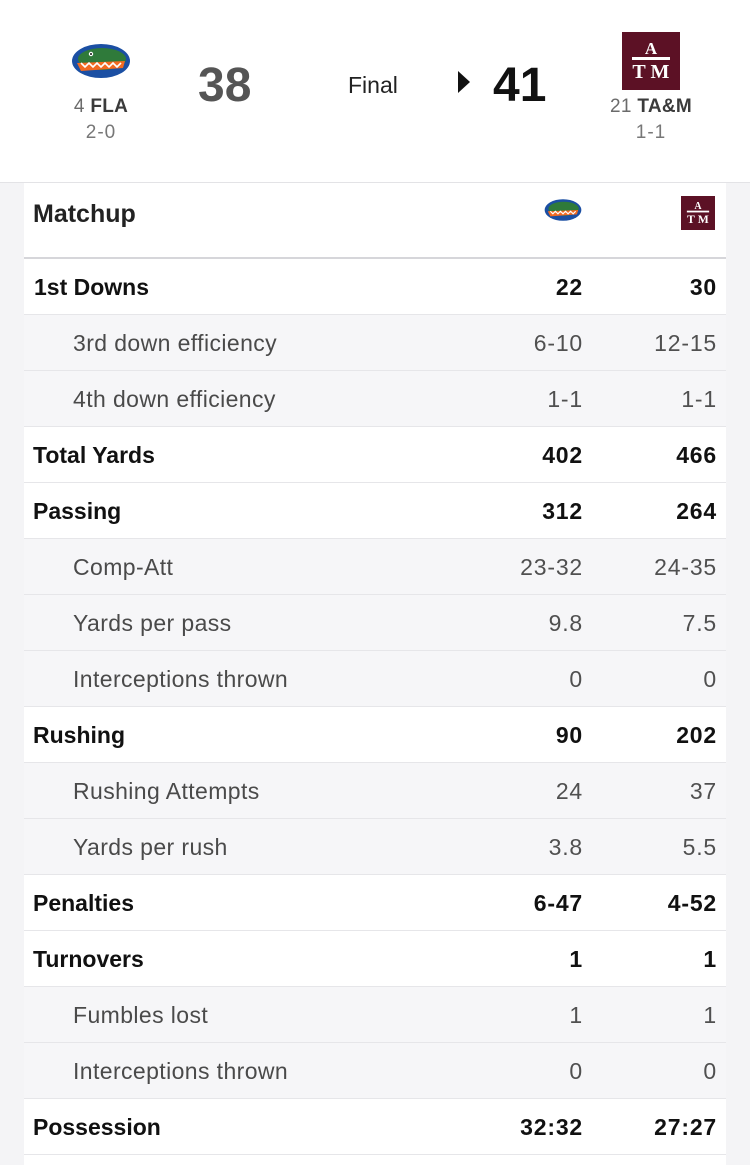  I want to click on home-team-name: 21 TA&M, so click(651, 107).